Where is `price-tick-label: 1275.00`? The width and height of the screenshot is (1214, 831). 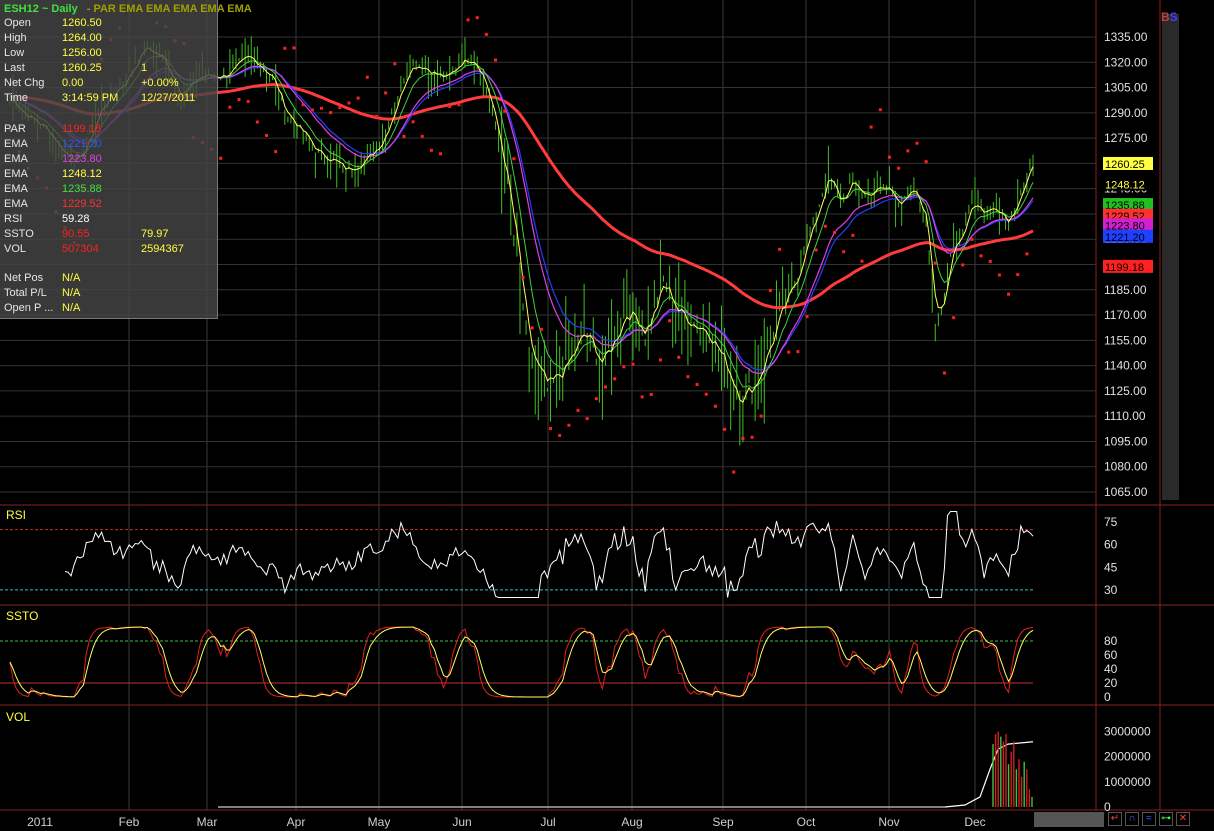
price-tick-label: 1275.00 is located at coordinates (1126, 138).